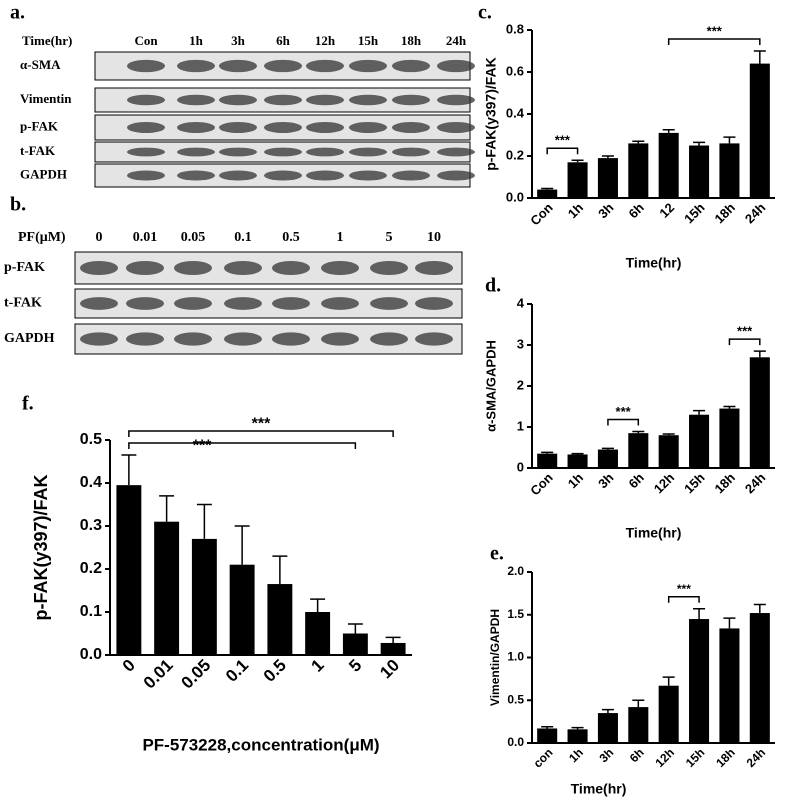 Image resolution: width=787 pixels, height=805 pixels. What do you see at coordinates (260, 744) in the screenshot?
I see `x-axis-label: PF-573228,concentration(μM)` at bounding box center [260, 744].